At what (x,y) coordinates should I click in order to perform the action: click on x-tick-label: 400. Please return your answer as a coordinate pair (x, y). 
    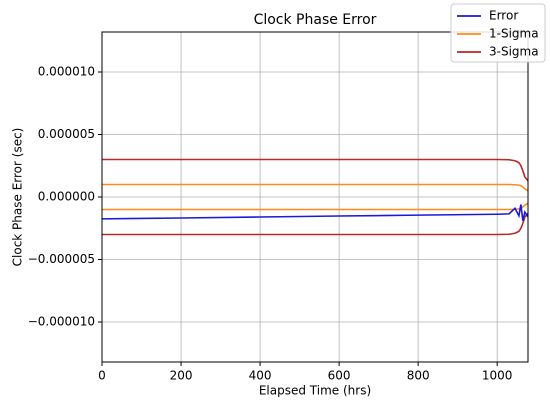
    Looking at the image, I should click on (260, 376).